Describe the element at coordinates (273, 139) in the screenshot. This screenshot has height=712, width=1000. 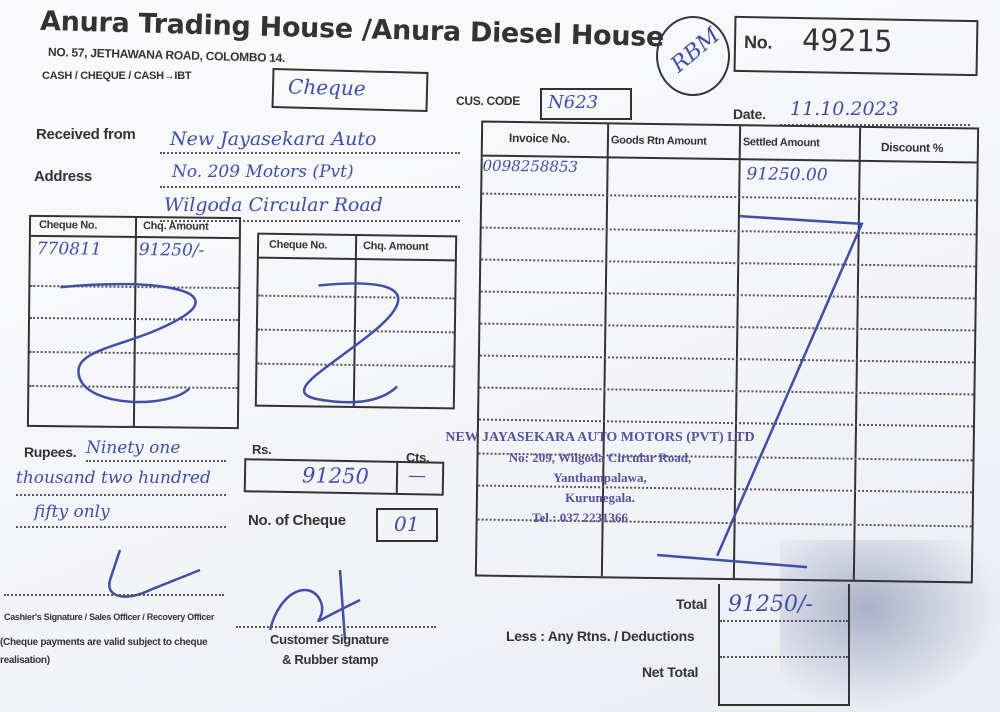
I see `received-from-value: New Jayasekara Auto` at that location.